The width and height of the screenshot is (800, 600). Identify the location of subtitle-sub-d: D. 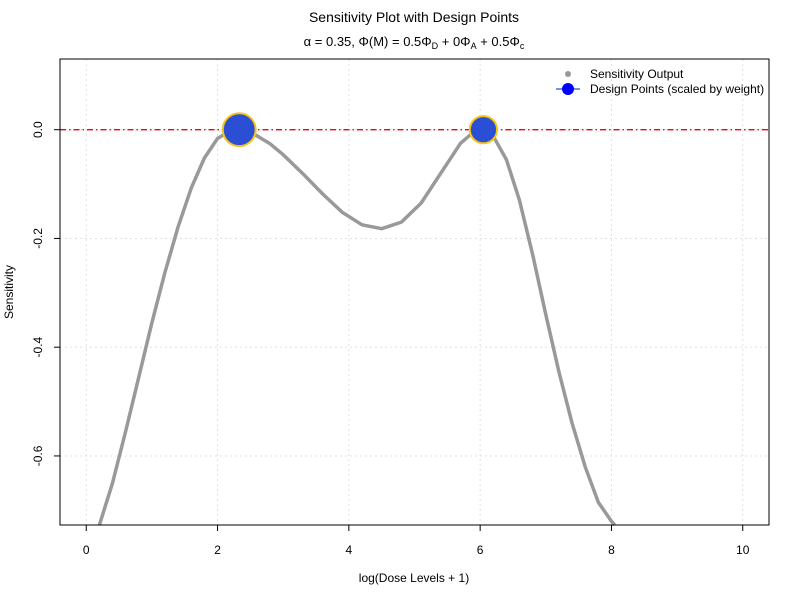
(435, 46).